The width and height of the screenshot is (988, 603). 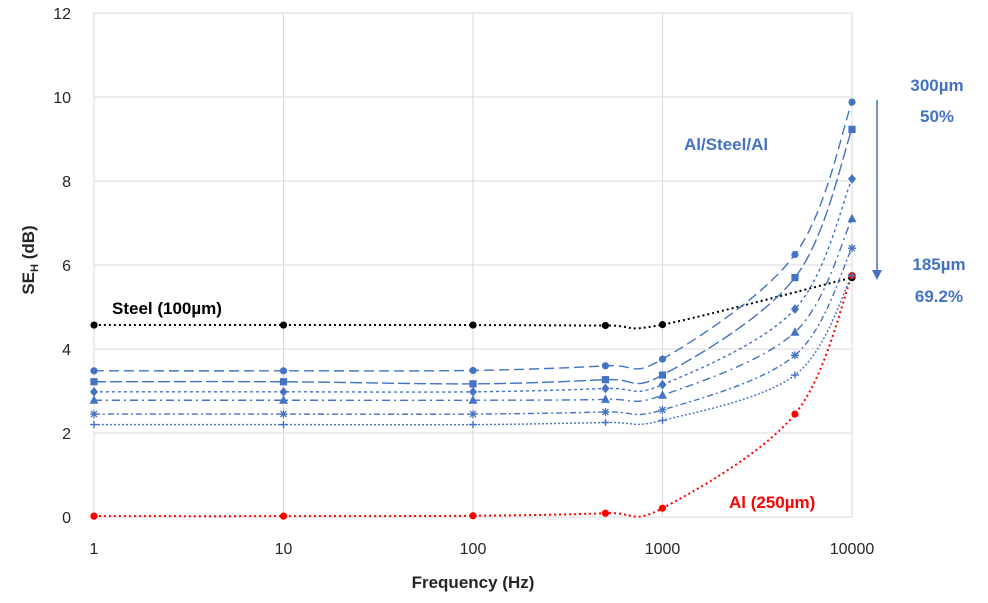 I want to click on y-tick-label: 12, so click(x=62, y=14).